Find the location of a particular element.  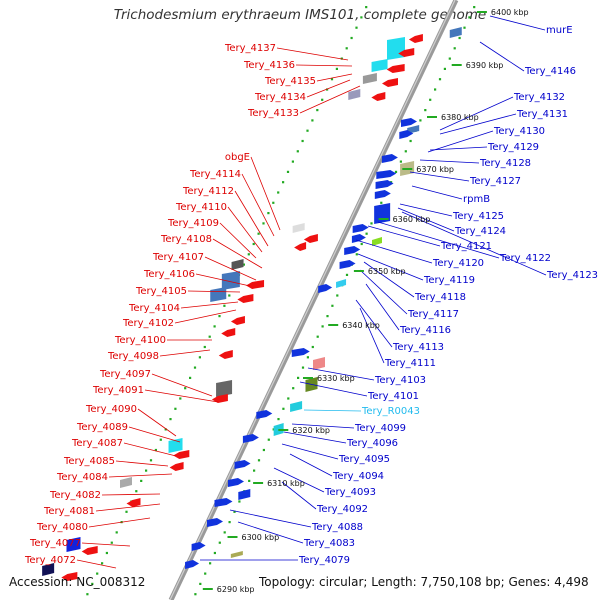

gene-label-left: Tery_4085 is located at coordinates (89, 461).